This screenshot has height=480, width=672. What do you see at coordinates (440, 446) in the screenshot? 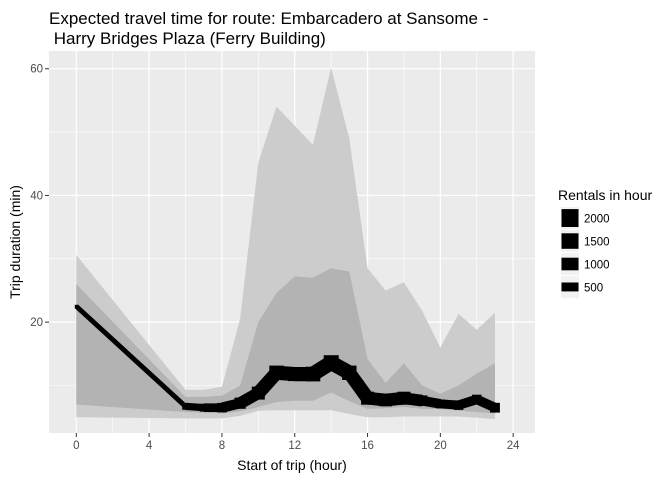
I see `x-tick-label: 20` at bounding box center [440, 446].